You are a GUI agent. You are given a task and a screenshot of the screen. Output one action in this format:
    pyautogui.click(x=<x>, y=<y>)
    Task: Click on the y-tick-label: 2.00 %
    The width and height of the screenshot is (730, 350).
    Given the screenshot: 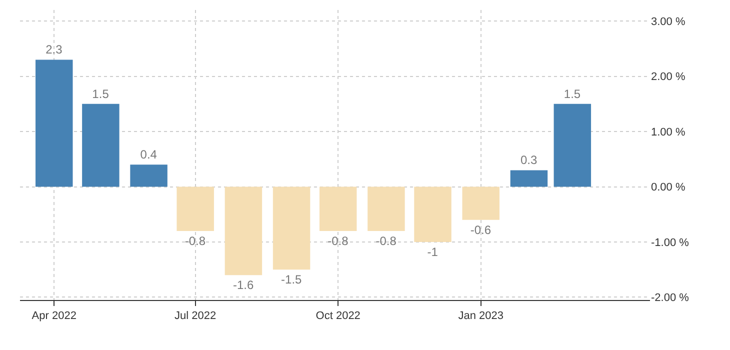 What is the action you would take?
    pyautogui.click(x=668, y=77)
    